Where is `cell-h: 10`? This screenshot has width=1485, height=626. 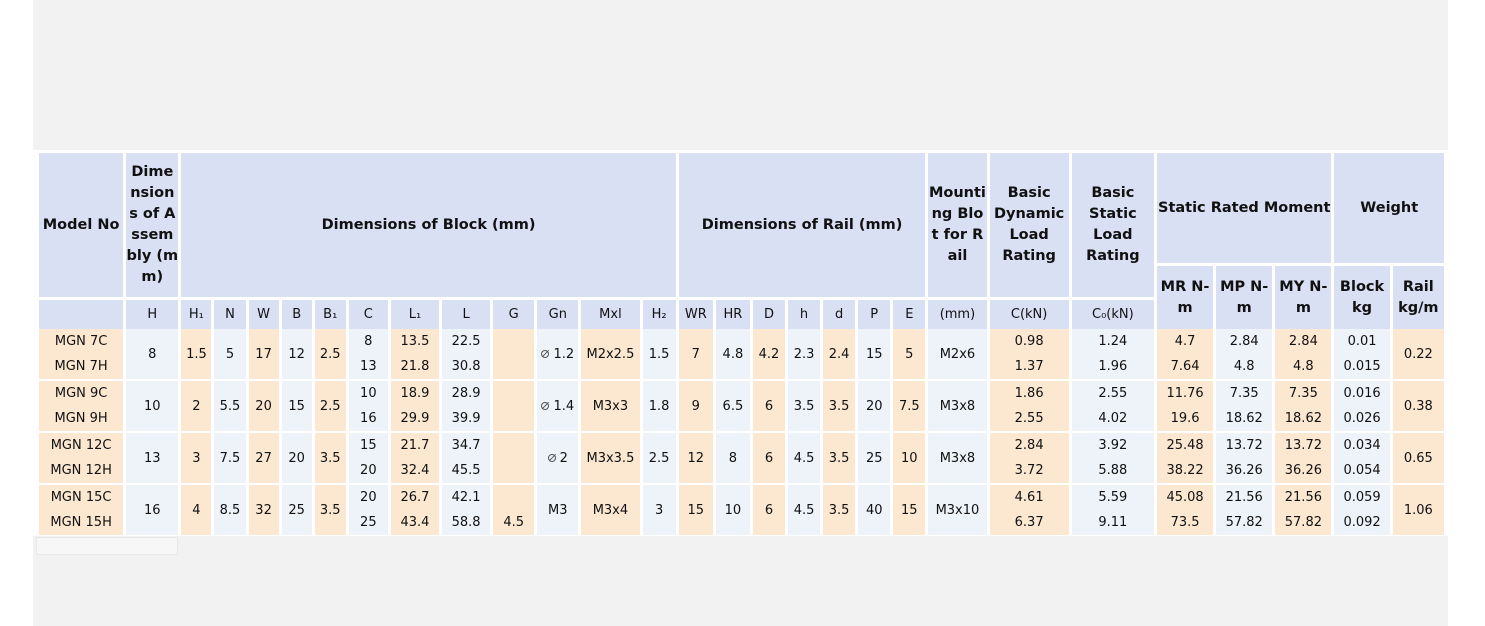 cell-h: 10 is located at coordinates (152, 405).